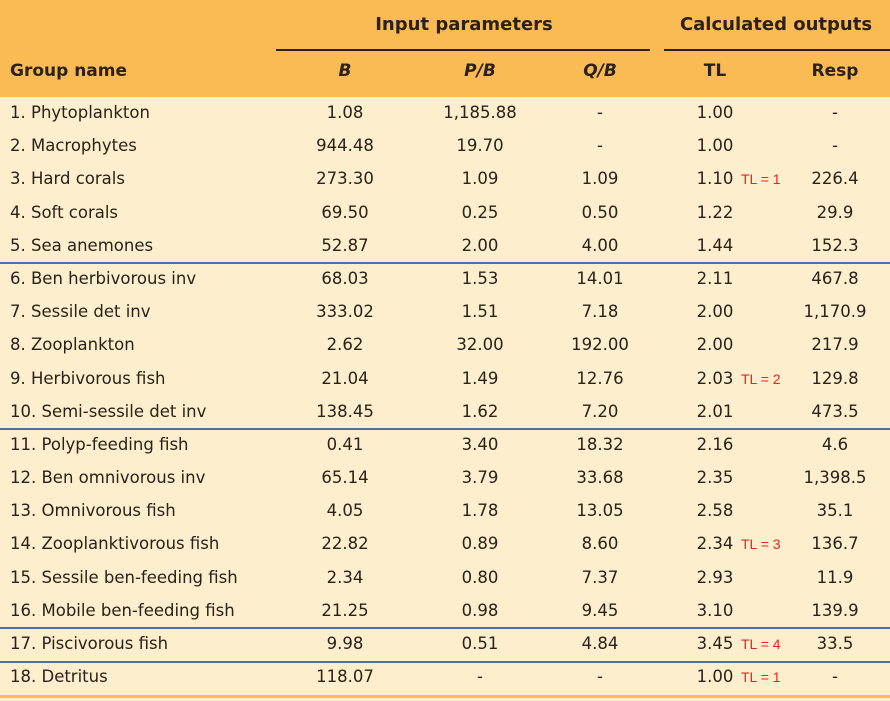  I want to click on row-qb: 7.37, so click(600, 577).